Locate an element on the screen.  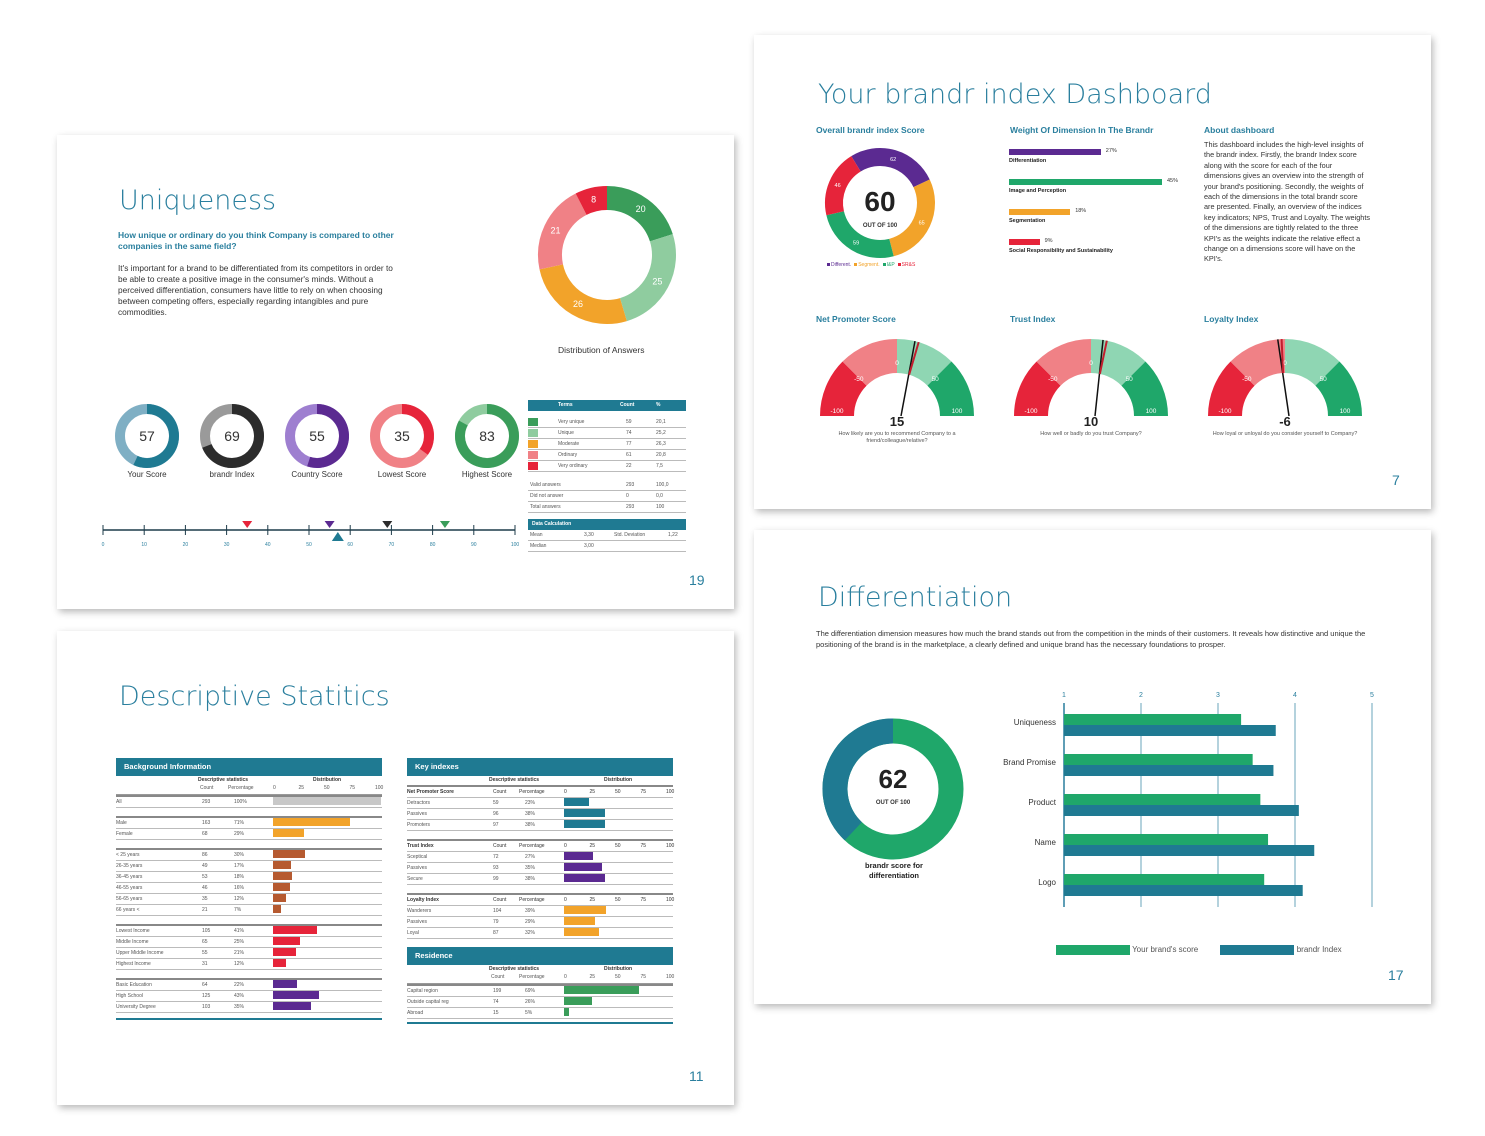
page-number: 7 is located at coordinates (1396, 480).